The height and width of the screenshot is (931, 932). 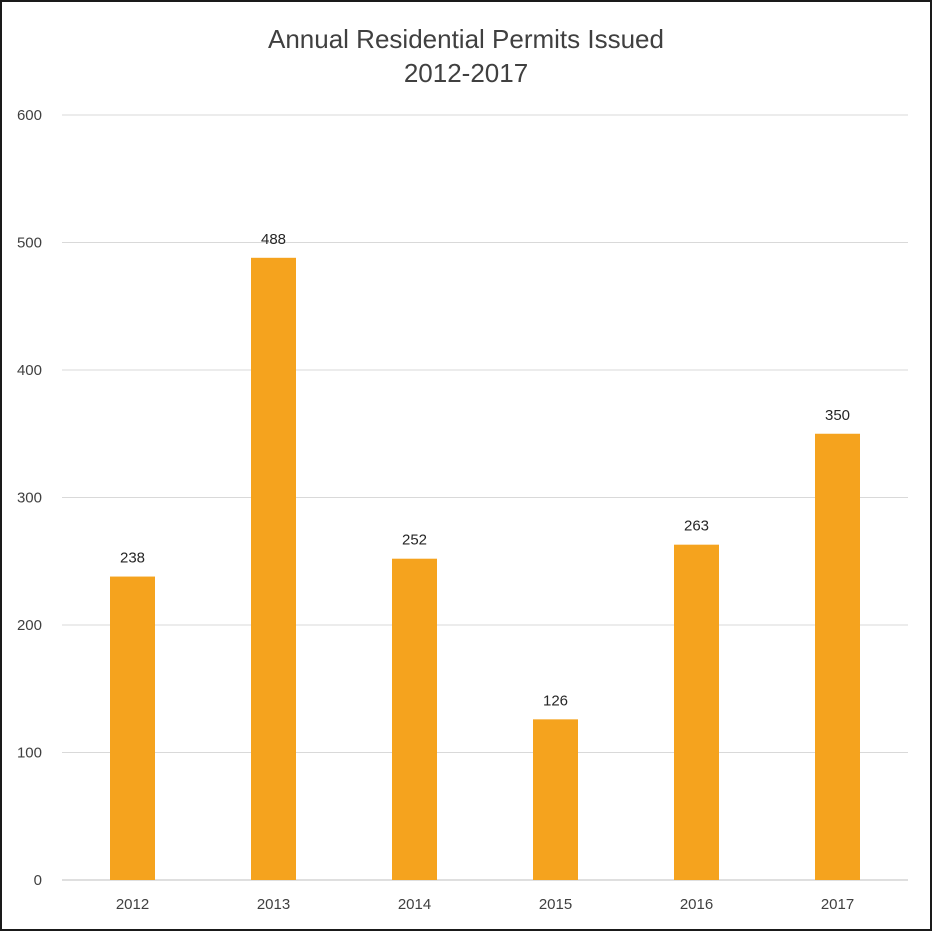 What do you see at coordinates (466, 39) in the screenshot?
I see `chart-title: Annual Residential Permits Issued` at bounding box center [466, 39].